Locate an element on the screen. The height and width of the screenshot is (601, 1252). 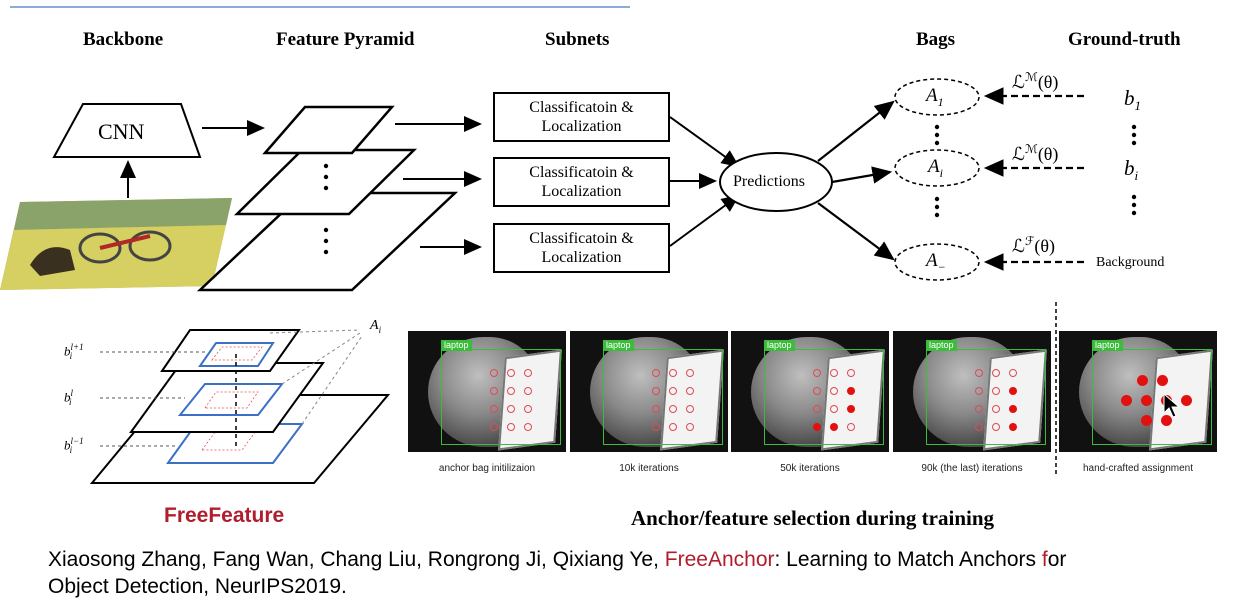
level-top-sub: i is located at coordinates (71, 355).